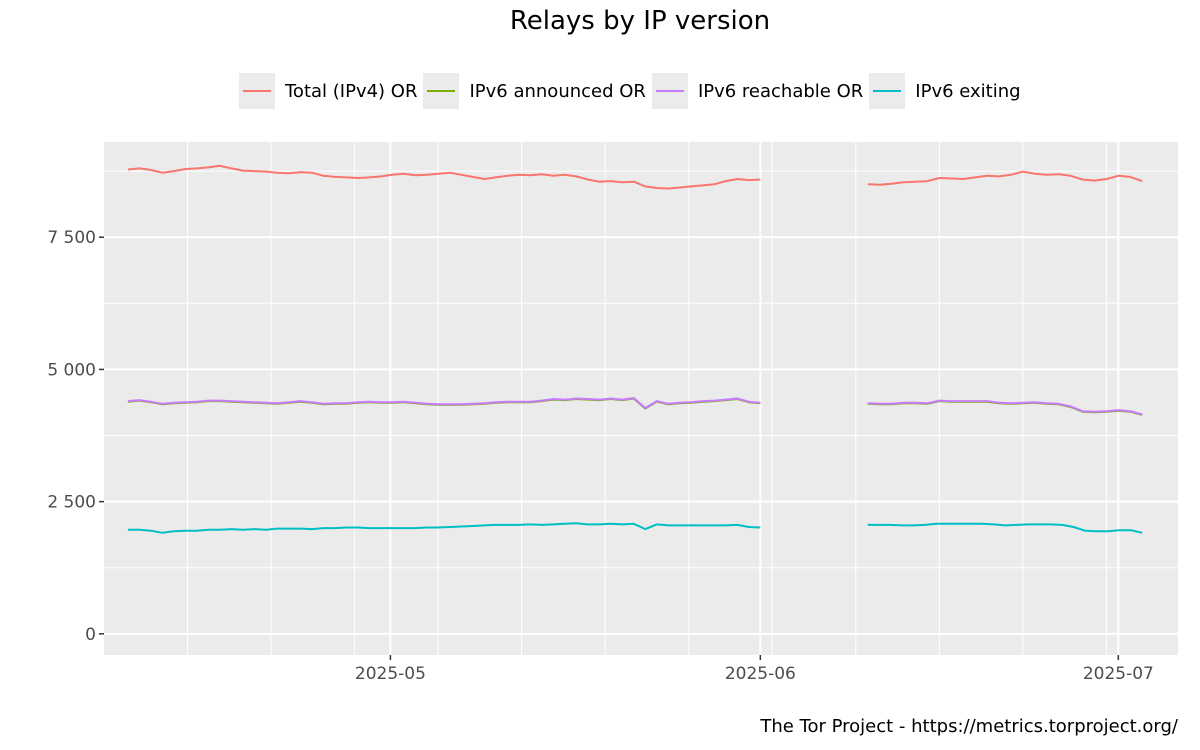 Image resolution: width=1200 pixels, height=750 pixels. I want to click on series-total-ipv4-or, so click(635, 177).